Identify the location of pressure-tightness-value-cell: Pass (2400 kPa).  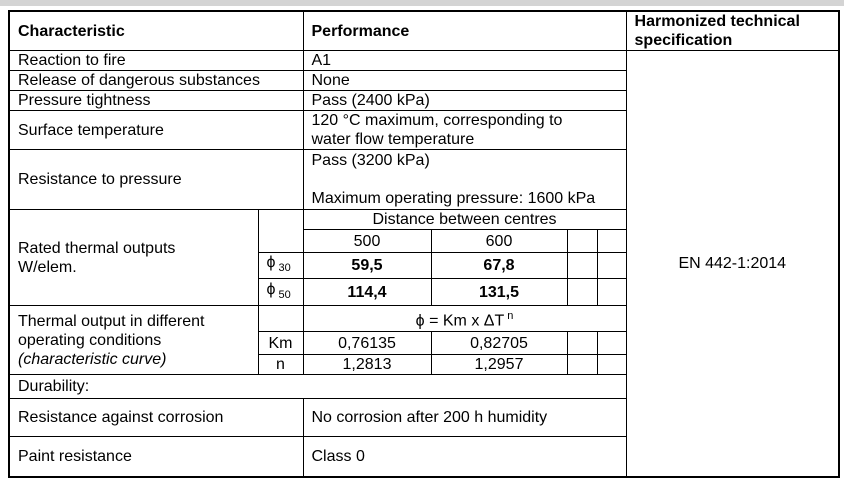
(464, 100).